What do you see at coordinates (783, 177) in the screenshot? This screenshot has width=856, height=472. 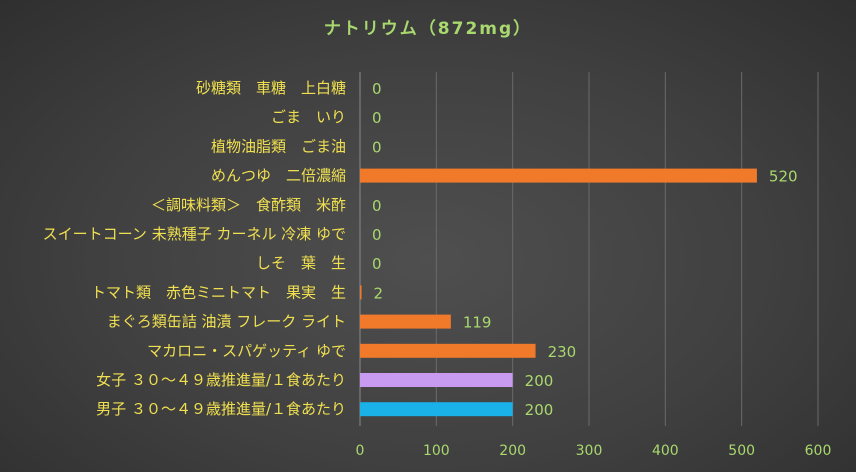 I see `data-label: 520` at bounding box center [783, 177].